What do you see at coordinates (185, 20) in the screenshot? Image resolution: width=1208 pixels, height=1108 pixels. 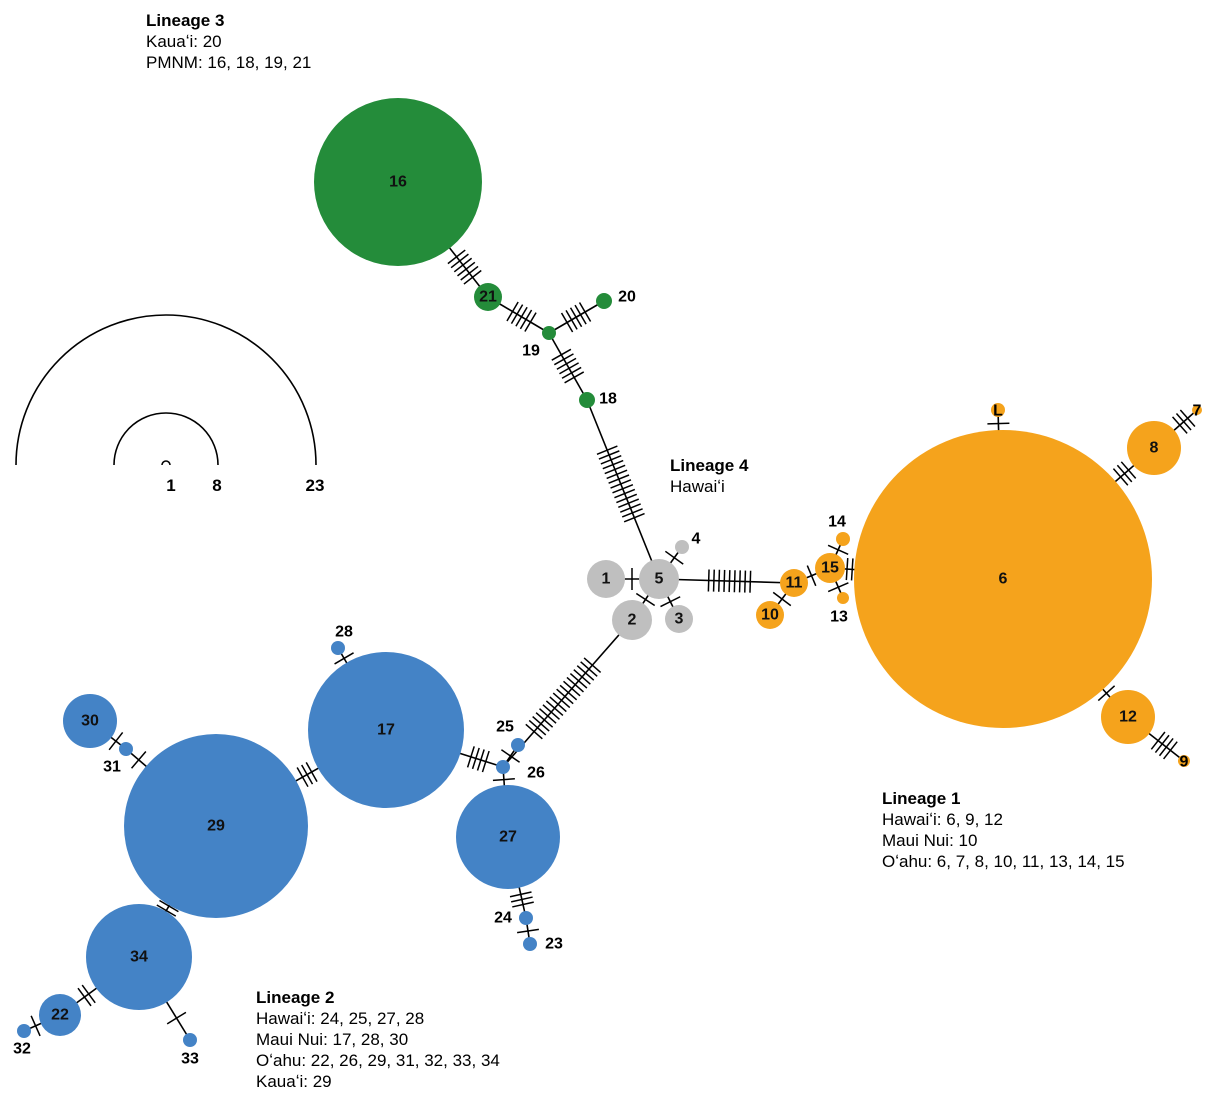 I see `lineage-title: Lineage 3` at bounding box center [185, 20].